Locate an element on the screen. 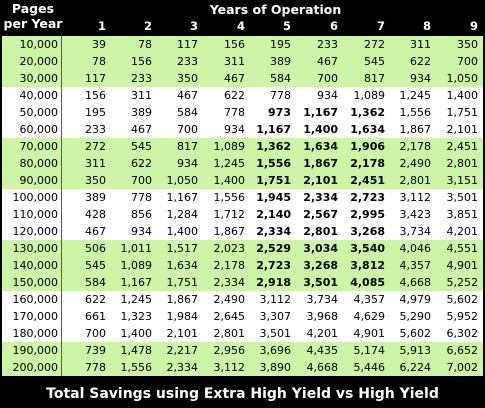  savings-cell: 117 is located at coordinates (95, 78).